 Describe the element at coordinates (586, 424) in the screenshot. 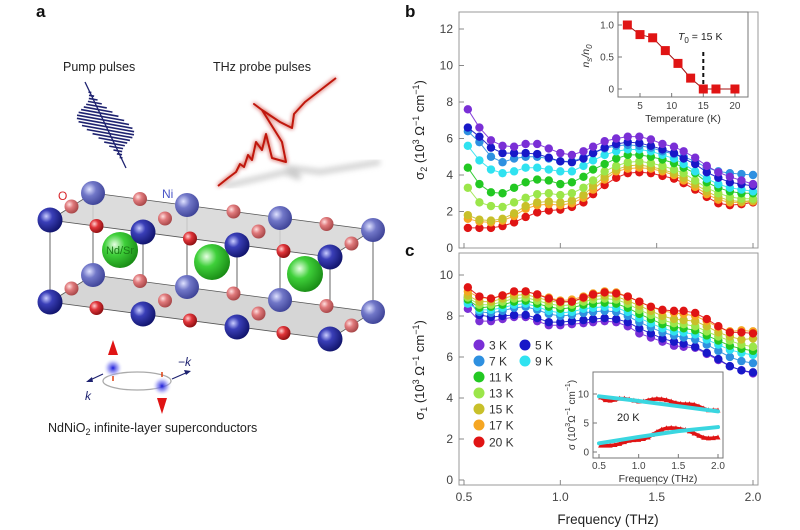

I see `inset-y-tick-label: 5` at that location.